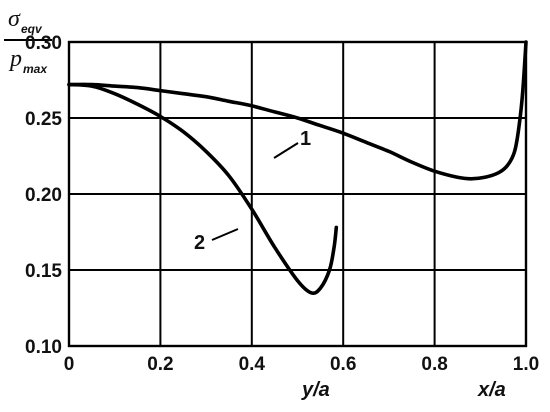 This screenshot has height=412, width=550. What do you see at coordinates (32, 29) in the screenshot?
I see `y-label-numerator-sub: eqv` at bounding box center [32, 29].